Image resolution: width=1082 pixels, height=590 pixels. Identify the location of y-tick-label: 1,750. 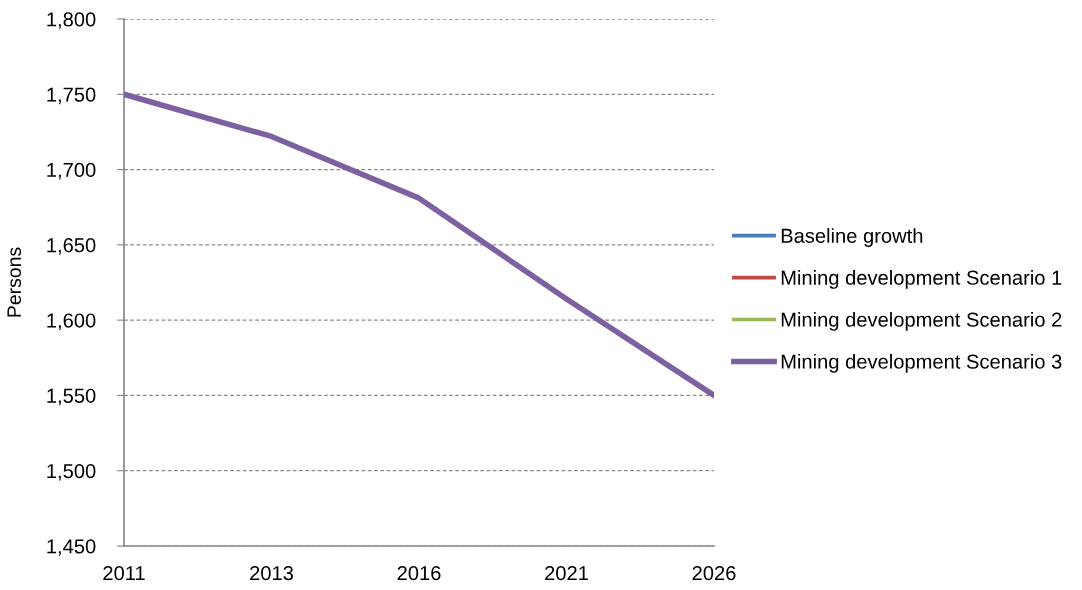
(71, 96).